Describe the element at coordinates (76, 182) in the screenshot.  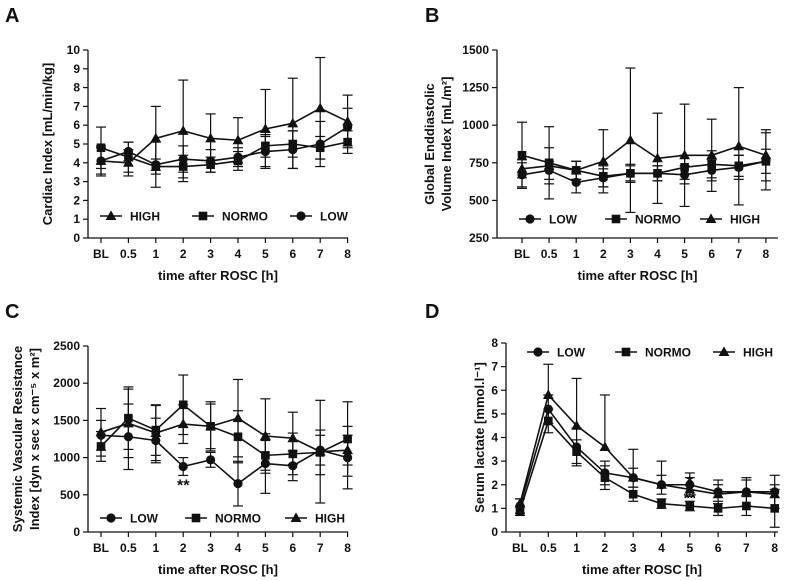
I see `y-tick-label: 3` at that location.